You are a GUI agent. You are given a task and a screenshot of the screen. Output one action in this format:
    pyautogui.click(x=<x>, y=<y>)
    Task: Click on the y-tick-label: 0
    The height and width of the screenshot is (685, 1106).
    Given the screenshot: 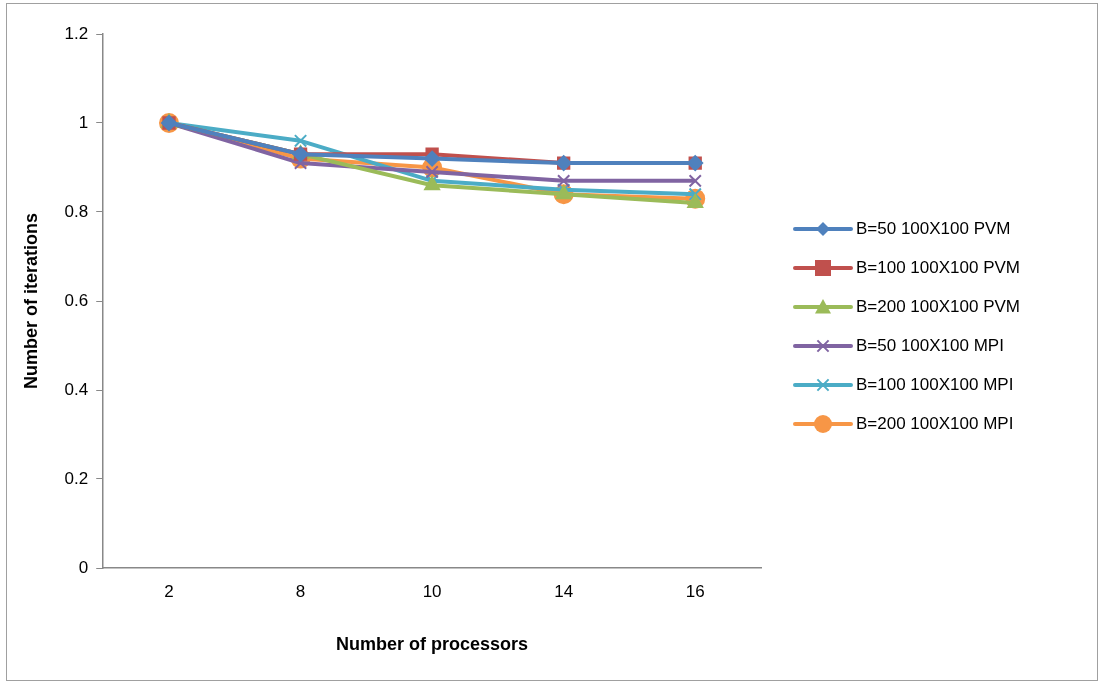 What is the action you would take?
    pyautogui.click(x=83, y=567)
    